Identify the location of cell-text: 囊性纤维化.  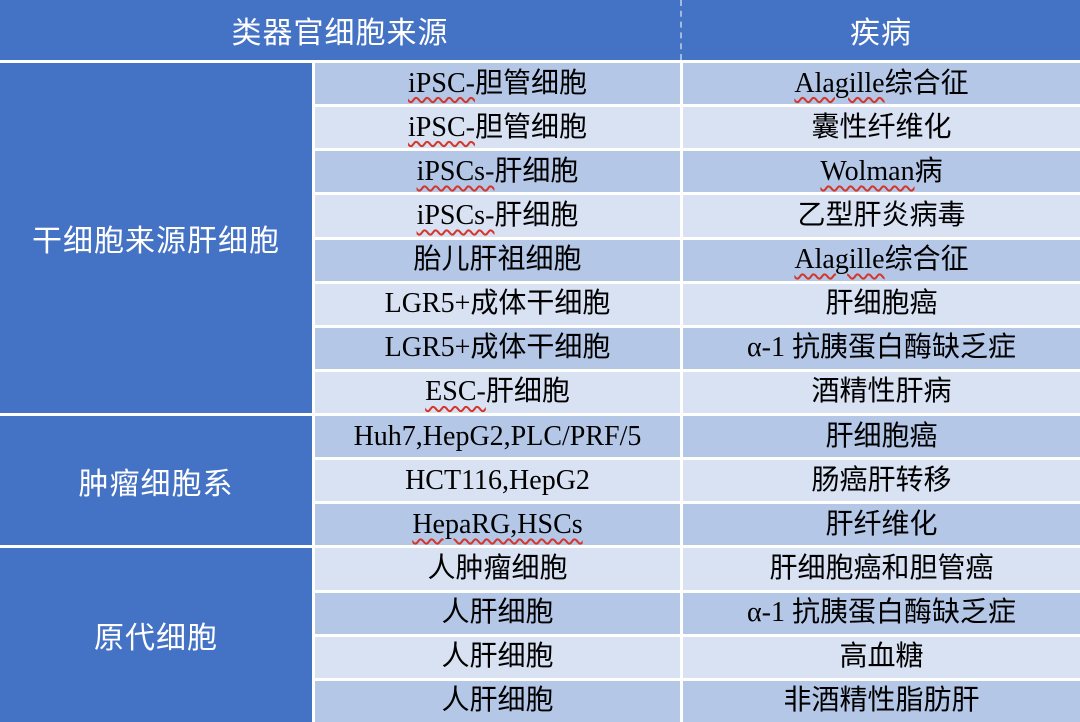
(881, 127).